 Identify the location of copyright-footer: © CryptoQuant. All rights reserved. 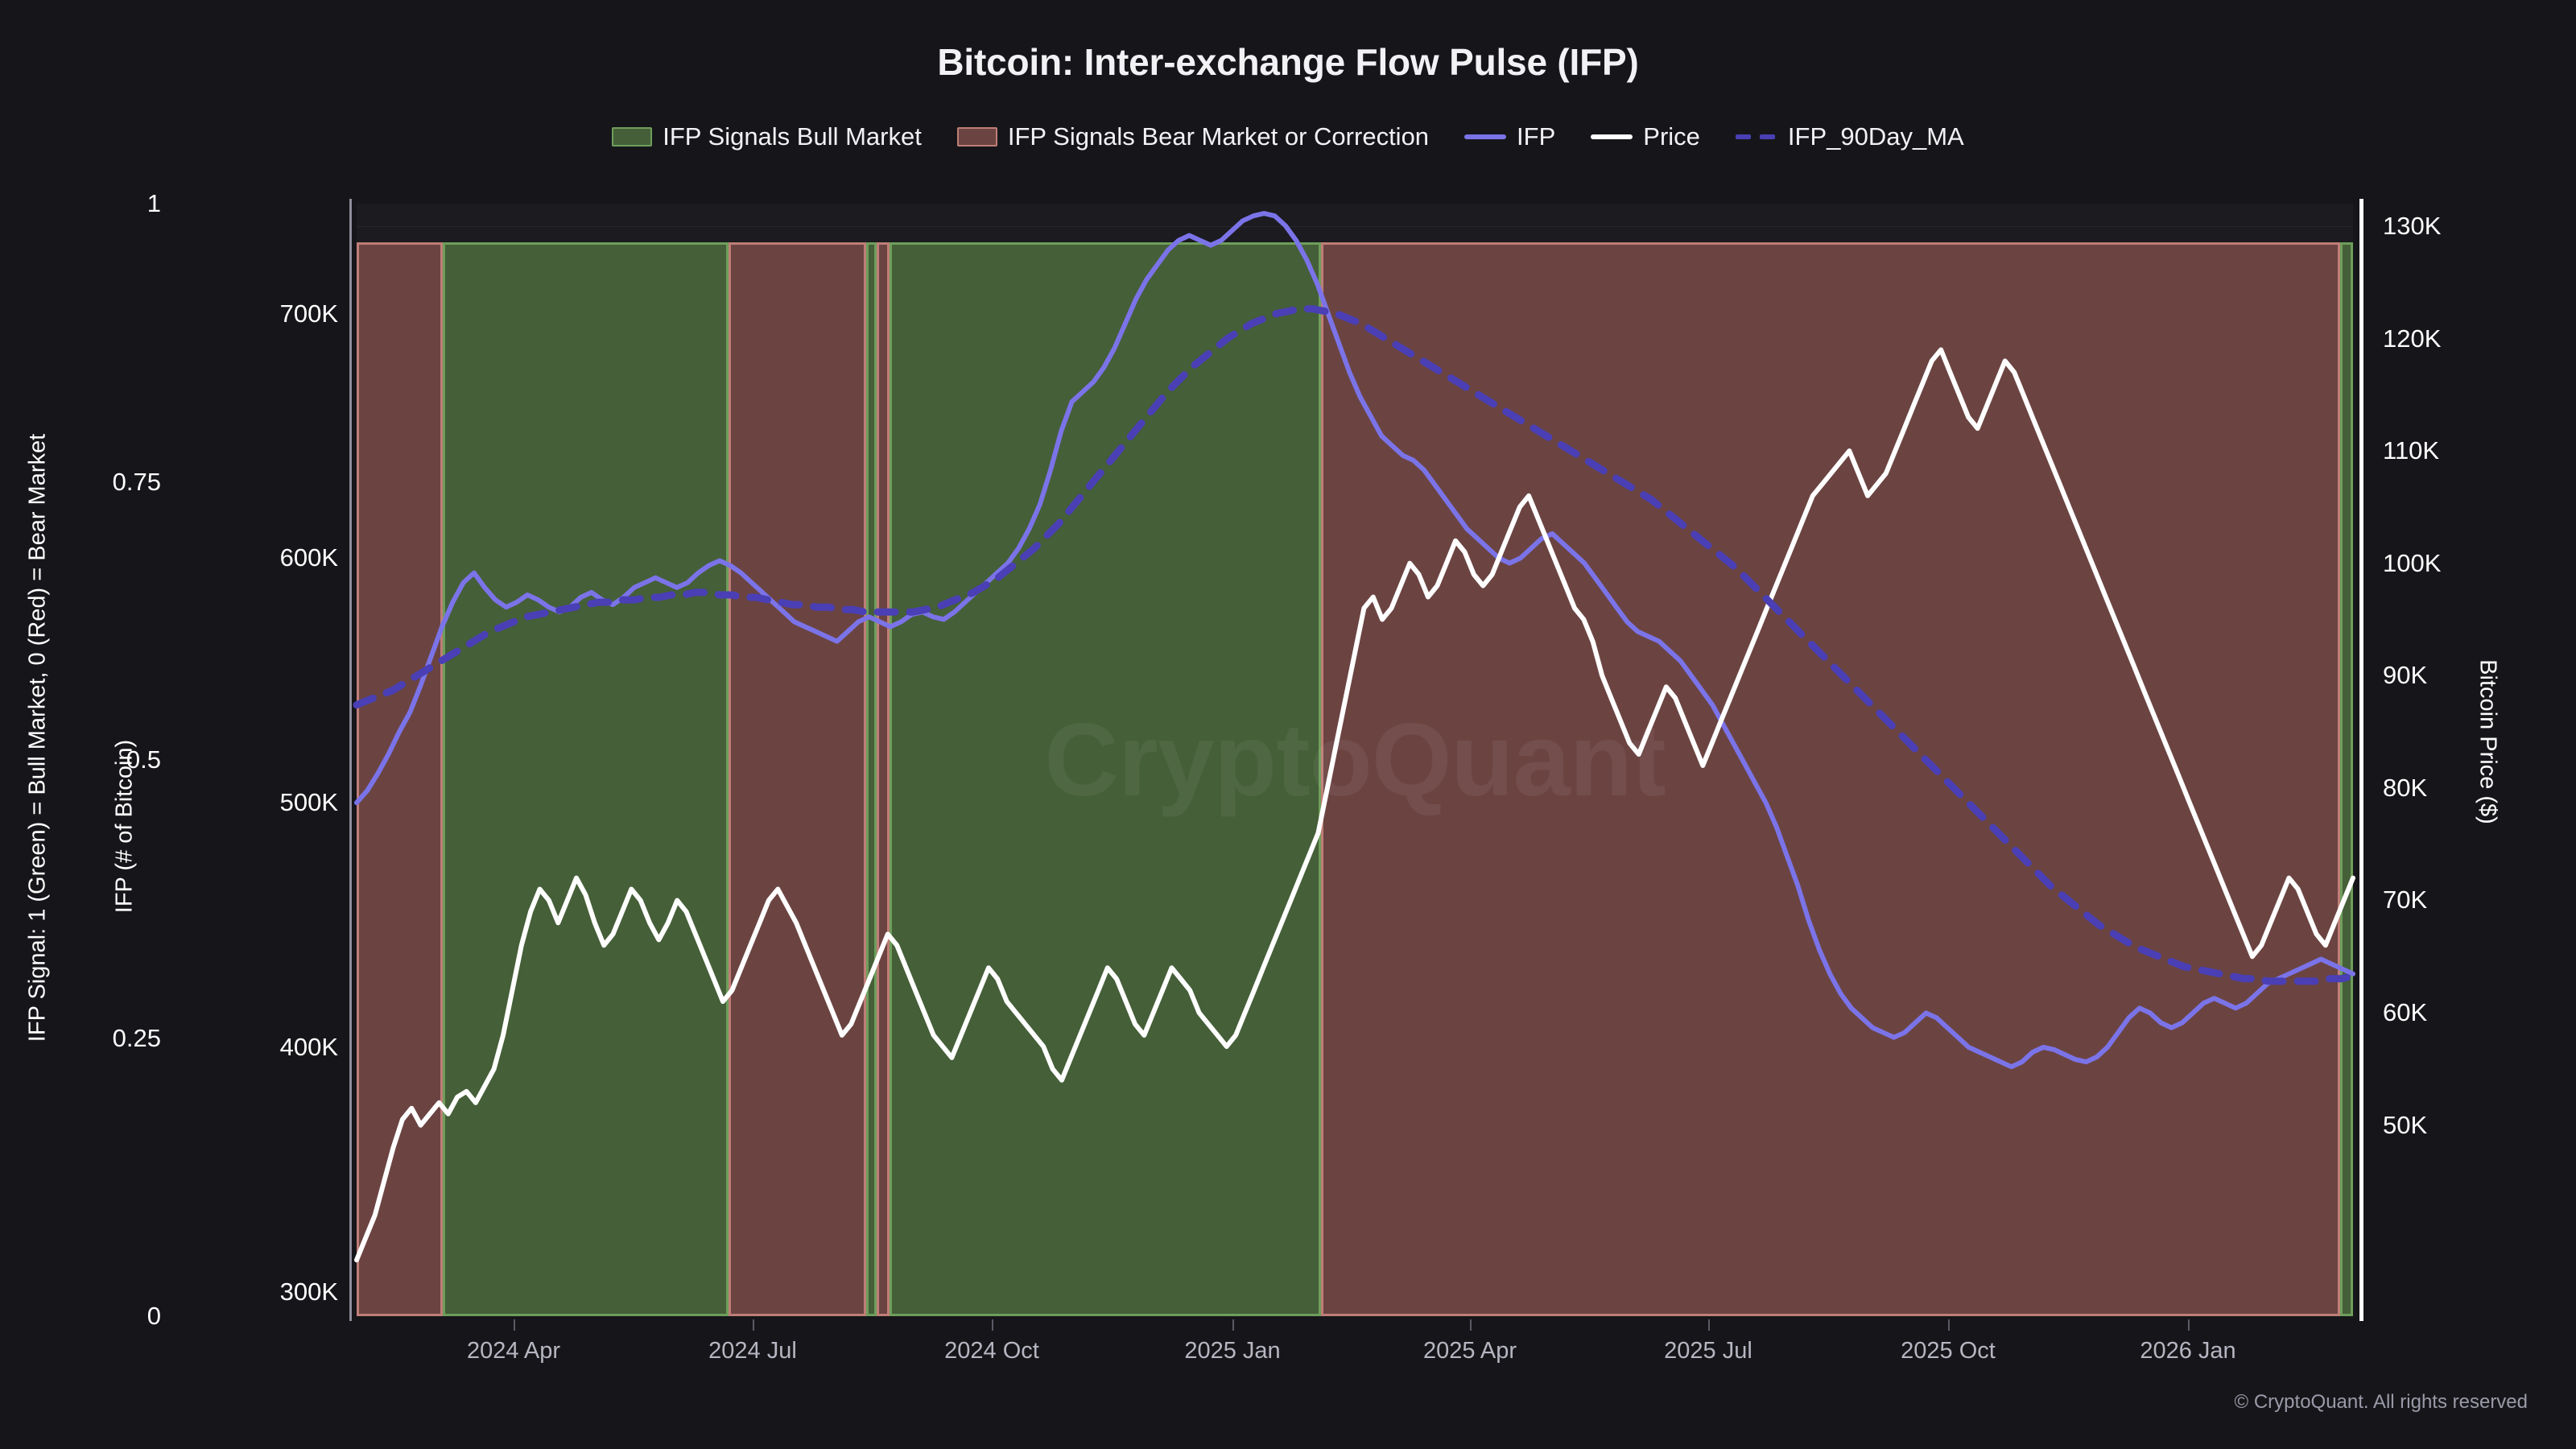
(2381, 1402).